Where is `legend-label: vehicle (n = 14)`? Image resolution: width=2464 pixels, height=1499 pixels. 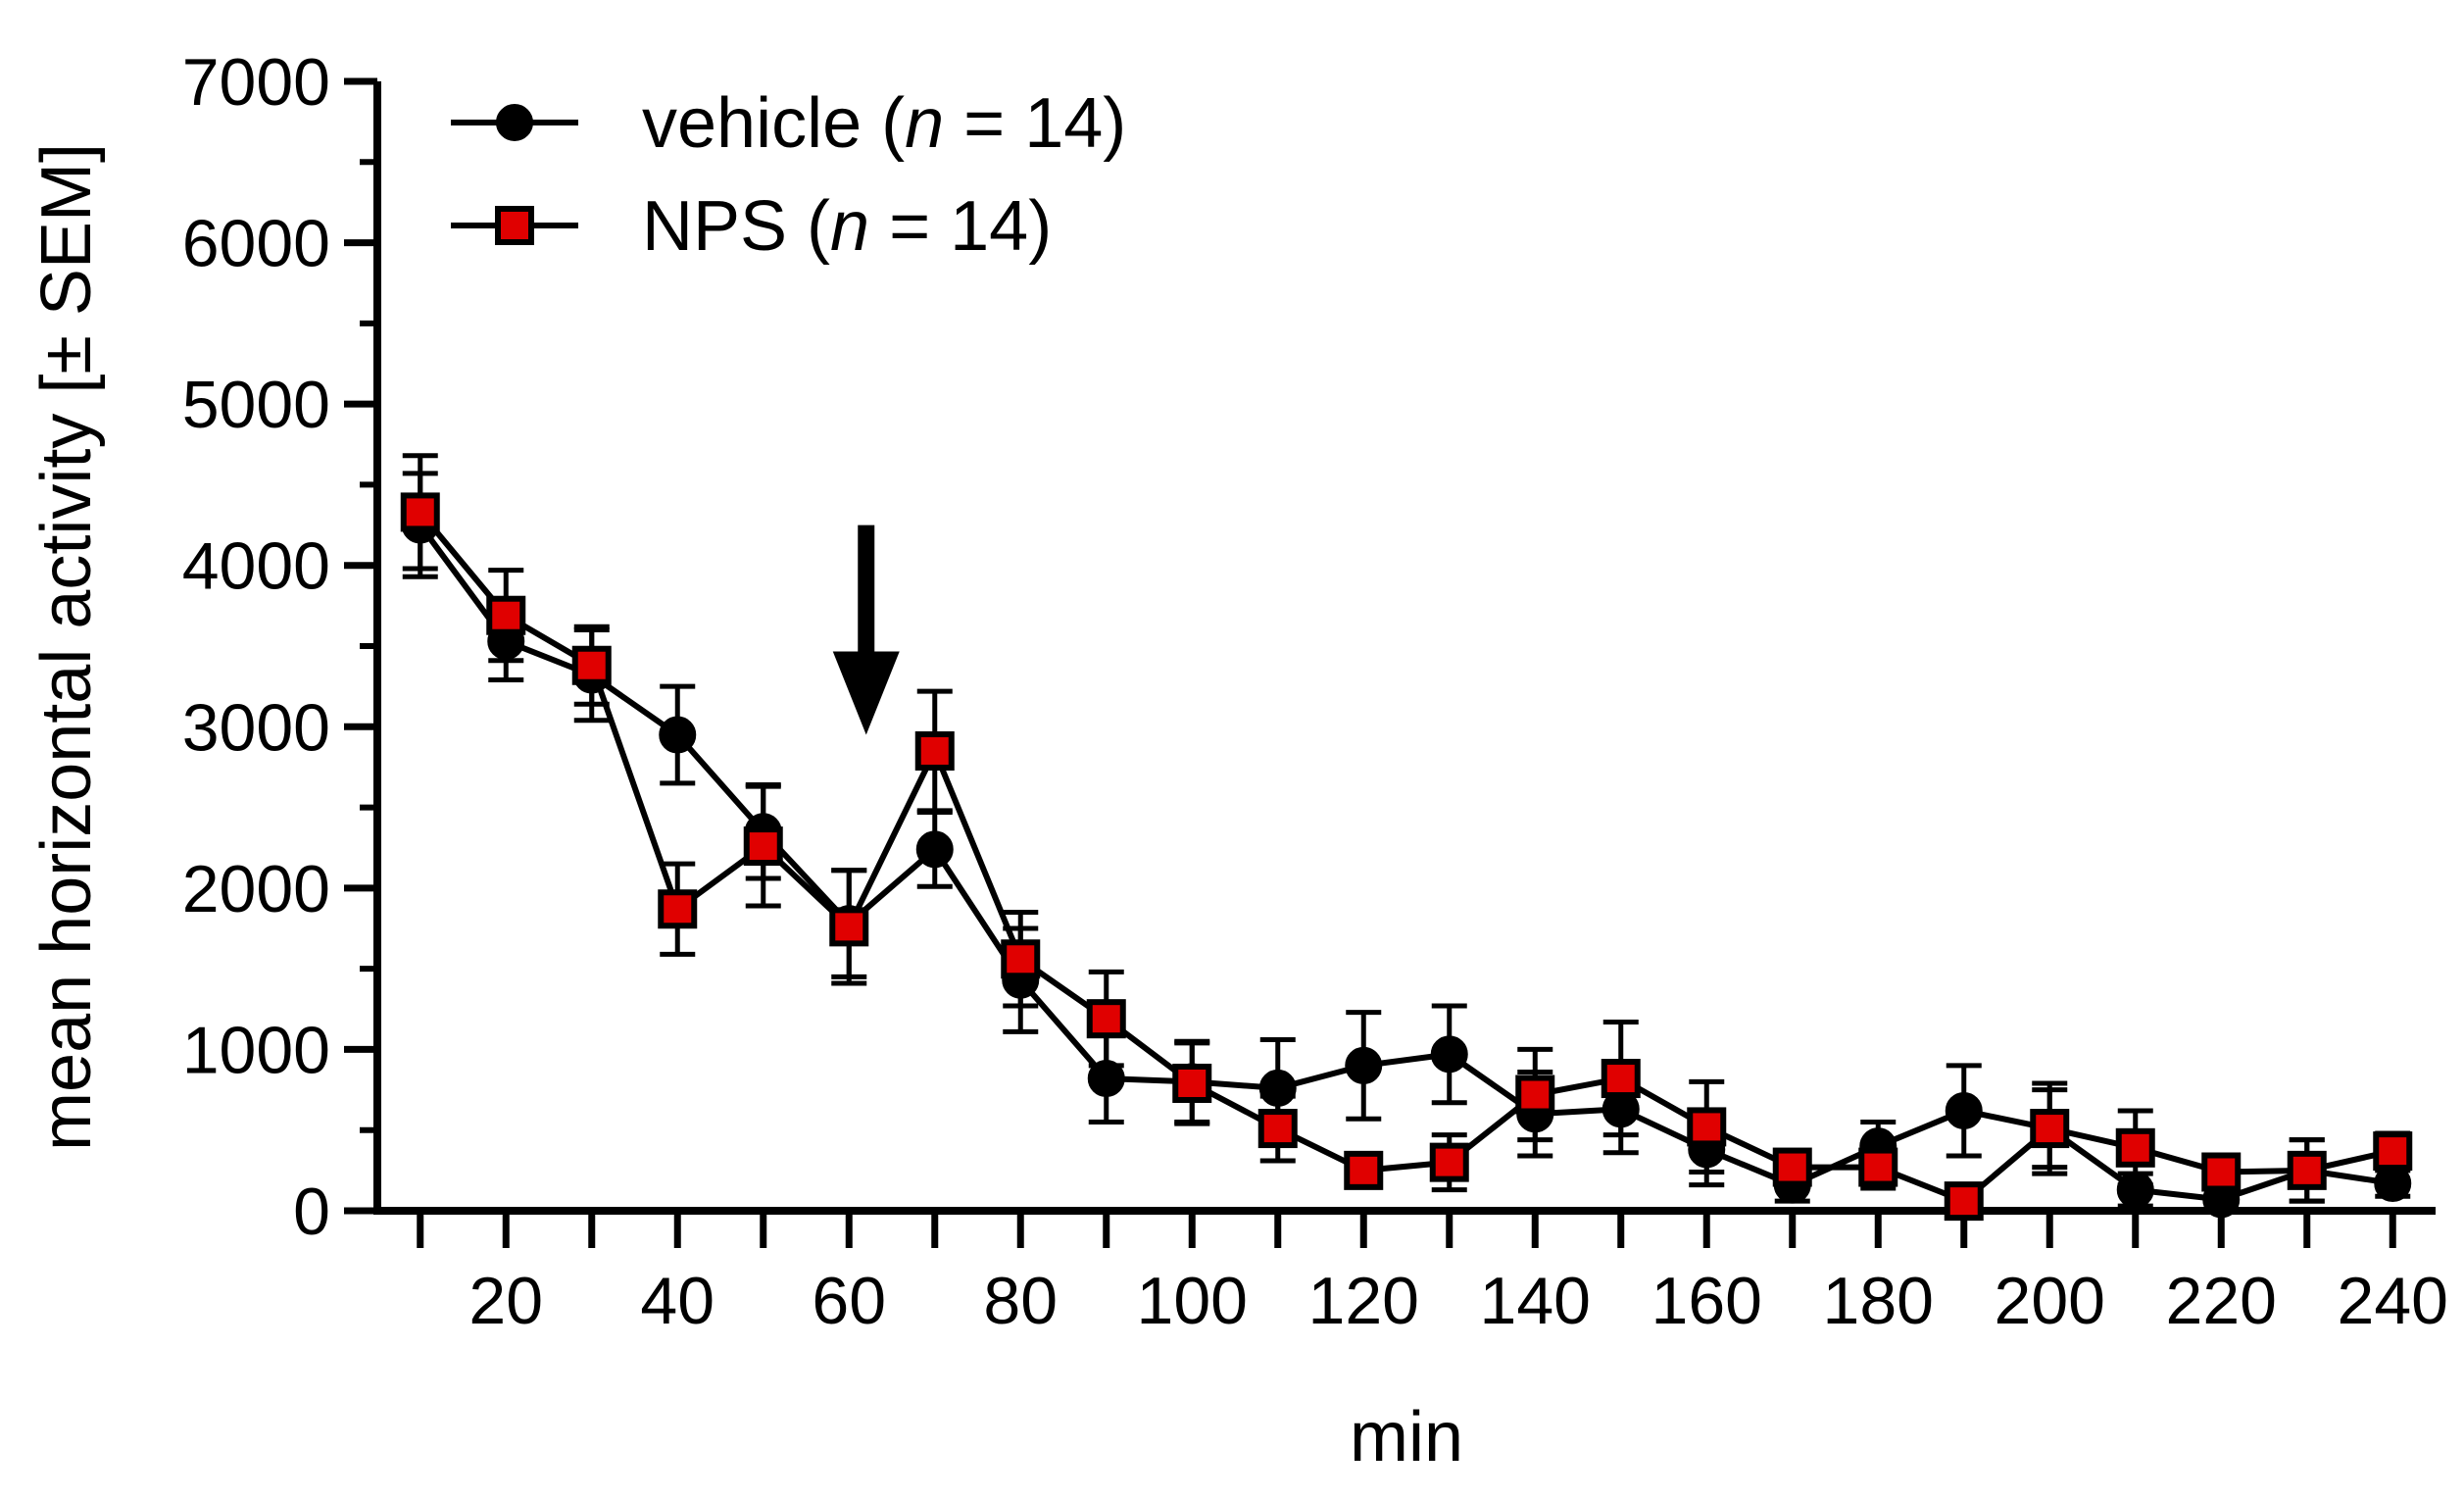
legend-label: vehicle (n = 14) is located at coordinates (884, 123).